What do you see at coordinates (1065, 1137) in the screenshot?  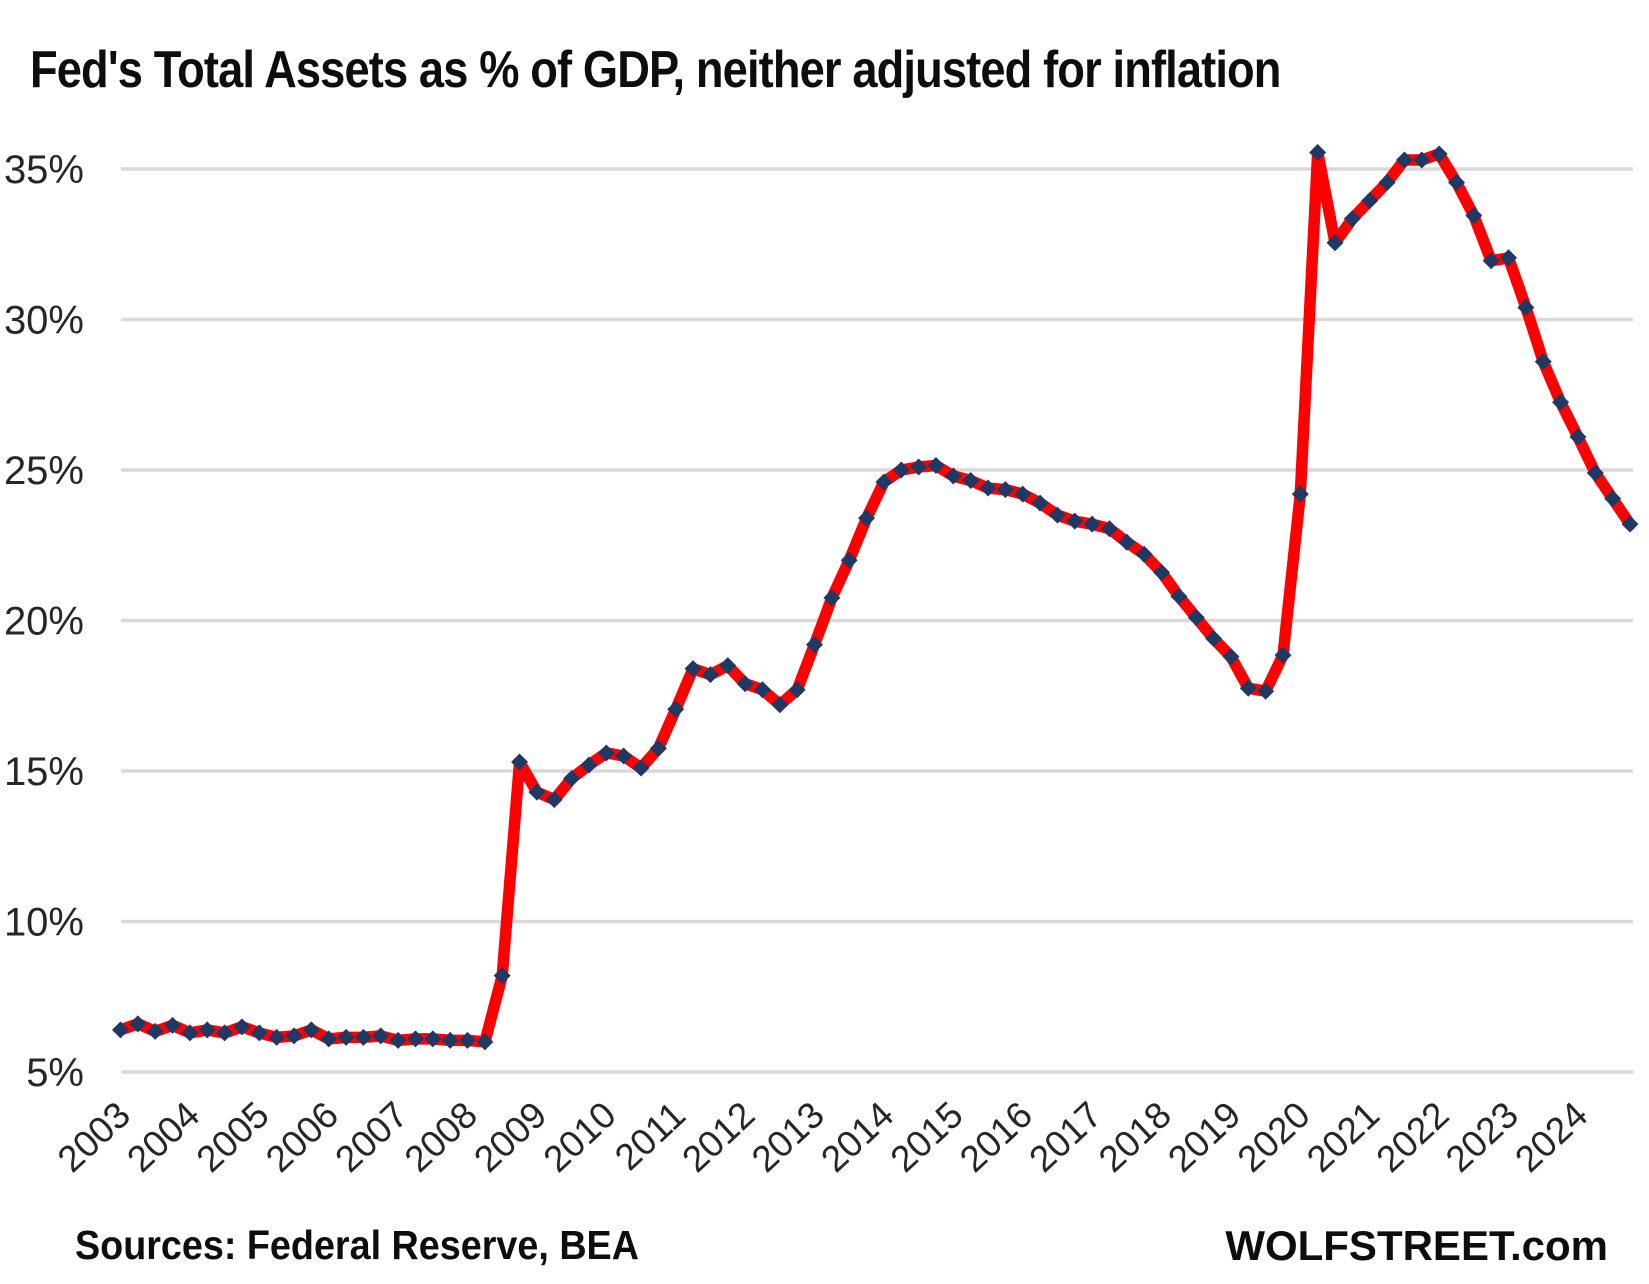 I see `x-tick-label: 2017` at bounding box center [1065, 1137].